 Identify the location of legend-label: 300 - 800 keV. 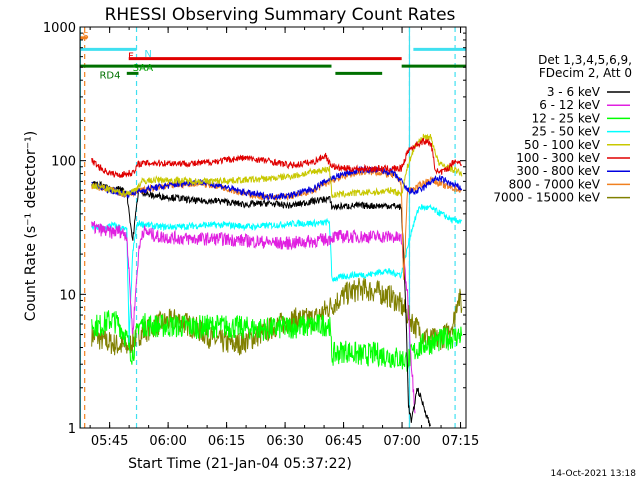
(558, 171).